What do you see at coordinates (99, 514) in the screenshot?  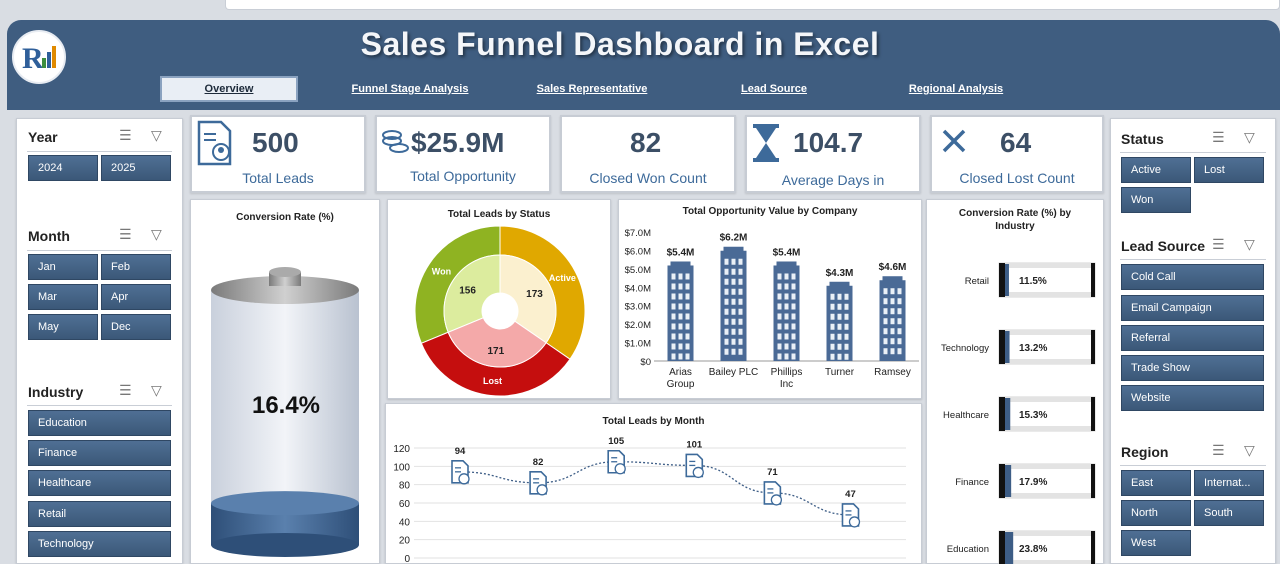 I see `slicer-industry-retail: Retail` at bounding box center [99, 514].